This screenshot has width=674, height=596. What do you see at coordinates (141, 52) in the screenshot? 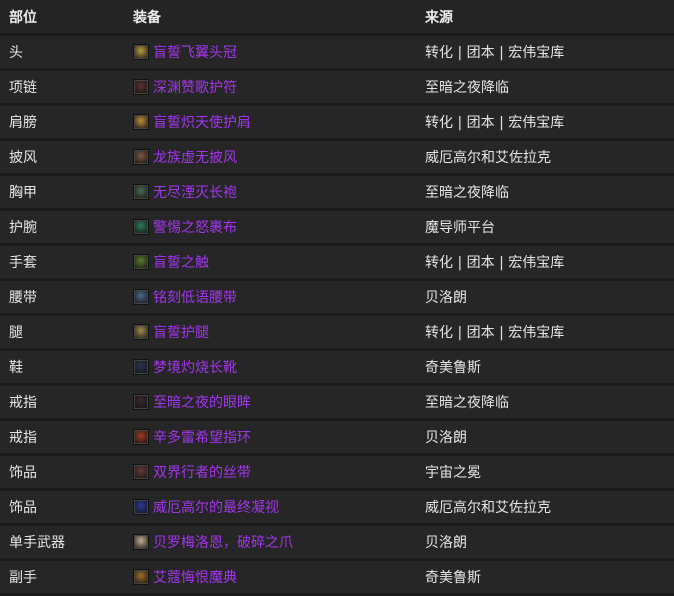
I see `helm-icon` at bounding box center [141, 52].